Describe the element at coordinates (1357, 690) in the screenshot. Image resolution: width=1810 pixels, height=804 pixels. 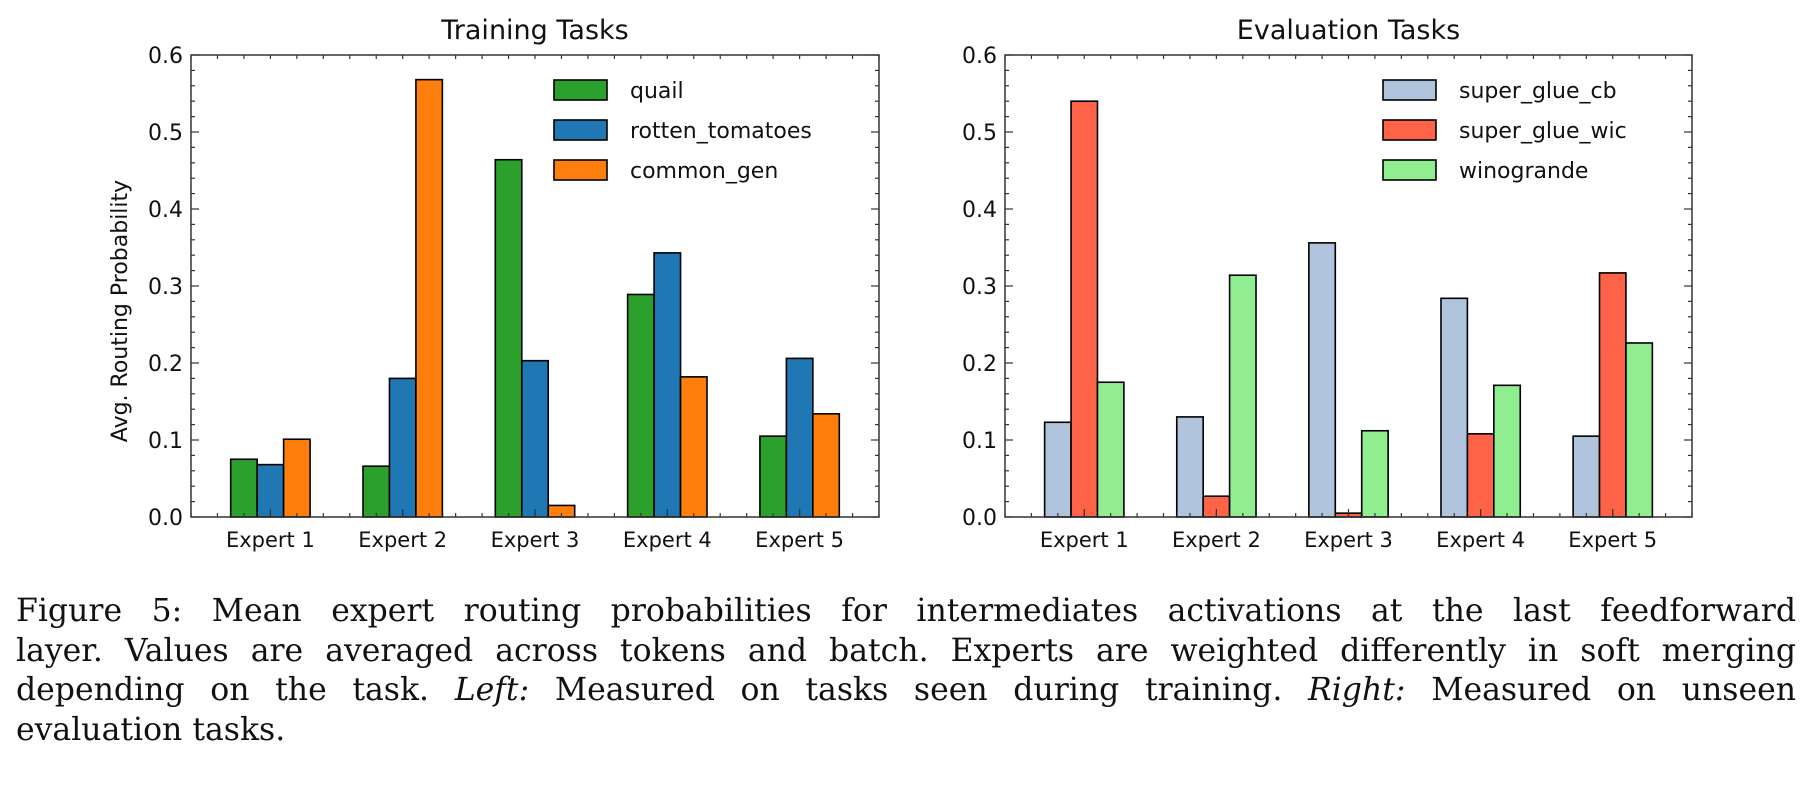
I see `caption-right-label: Right:` at that location.